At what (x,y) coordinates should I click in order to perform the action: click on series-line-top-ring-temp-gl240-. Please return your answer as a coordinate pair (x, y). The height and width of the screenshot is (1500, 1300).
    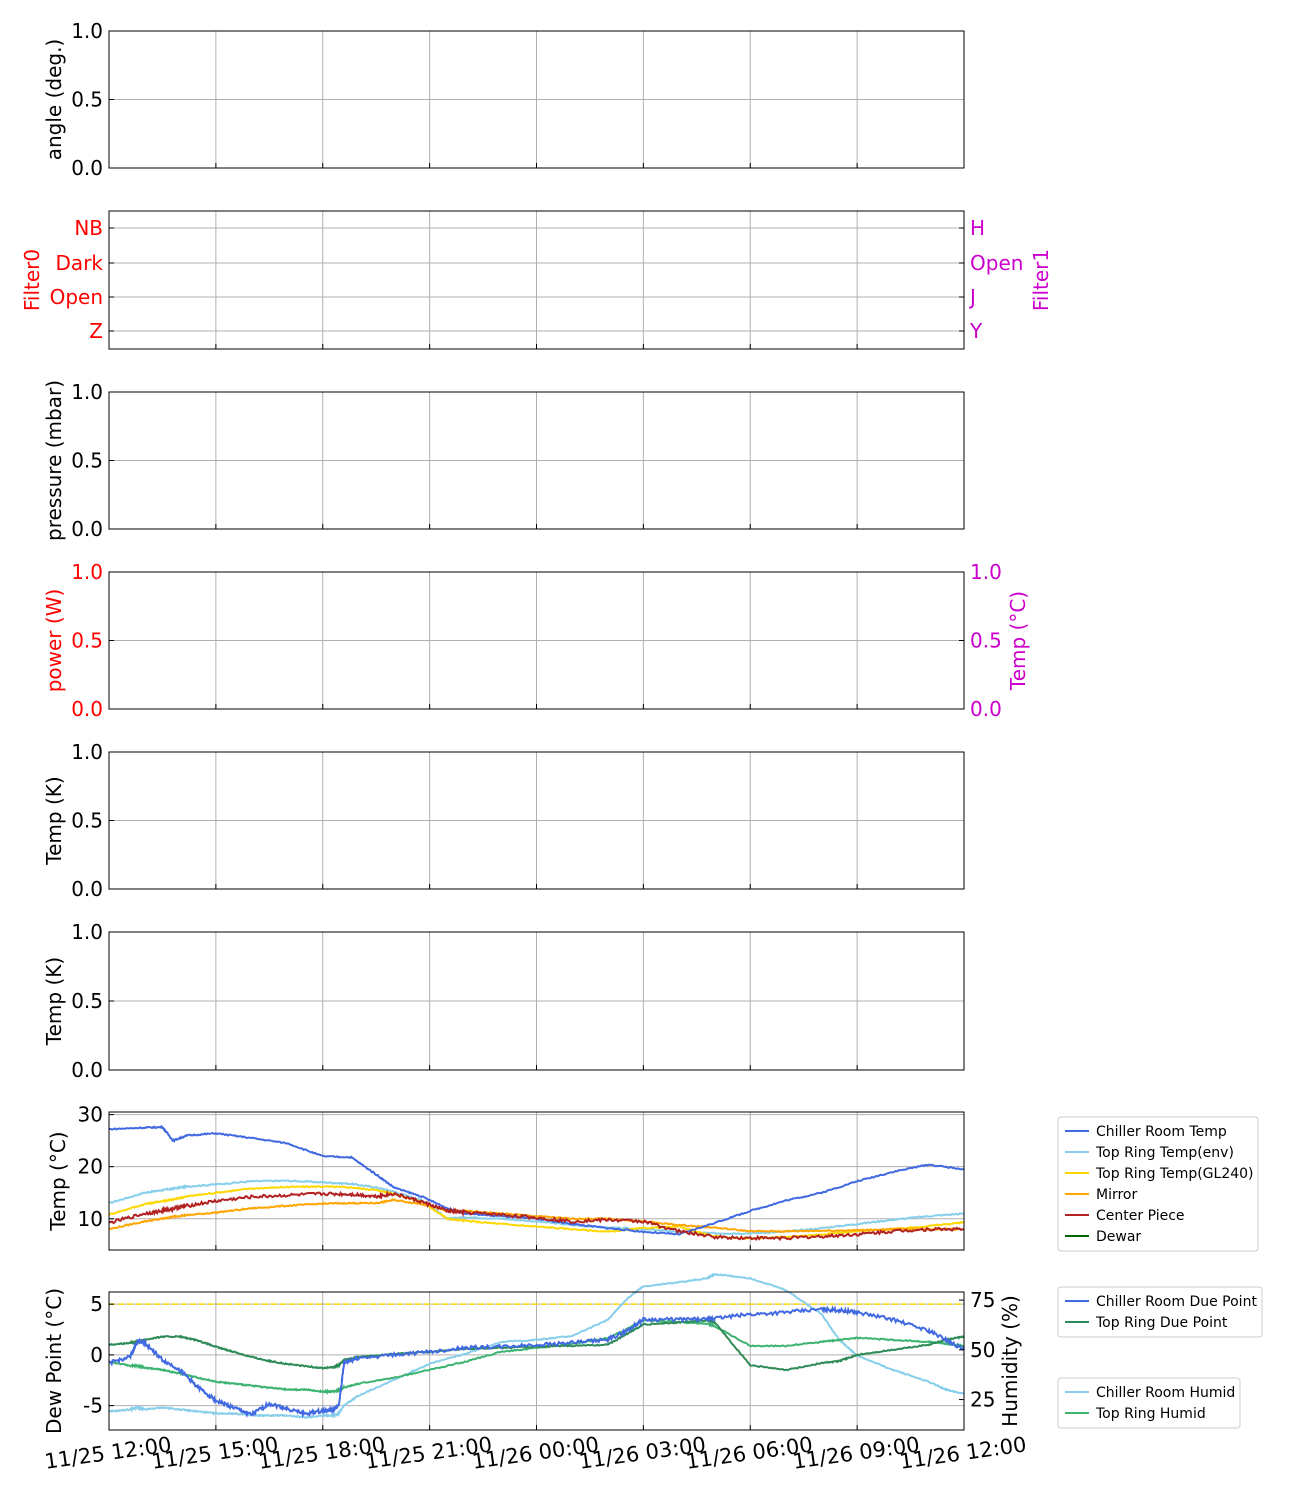
    Looking at the image, I should click on (536, 1212).